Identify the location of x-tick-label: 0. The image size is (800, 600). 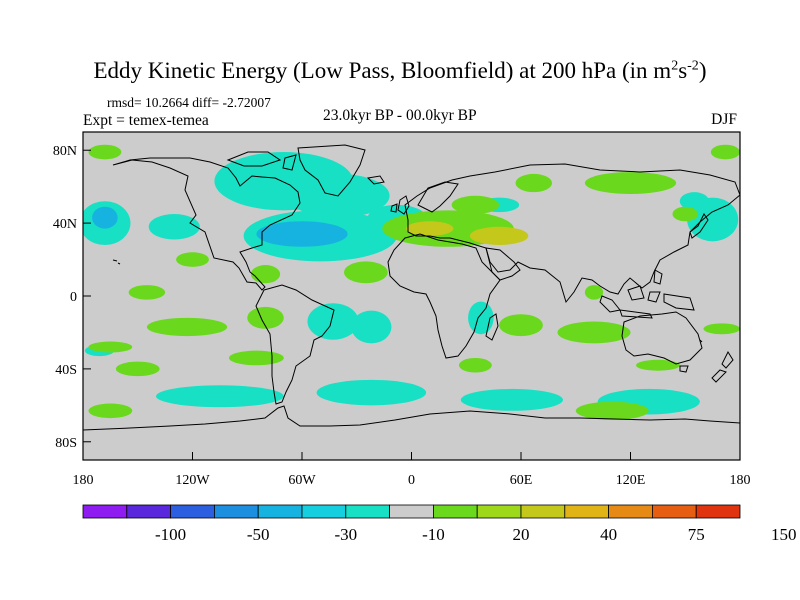
(411, 480).